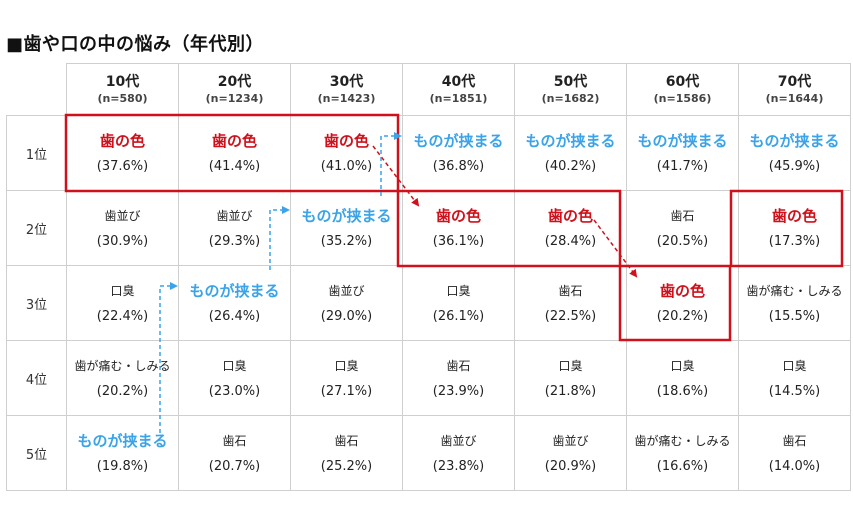  What do you see at coordinates (458, 378) in the screenshot?
I see `cell-40s: 歯石 (23.9%)` at bounding box center [458, 378].